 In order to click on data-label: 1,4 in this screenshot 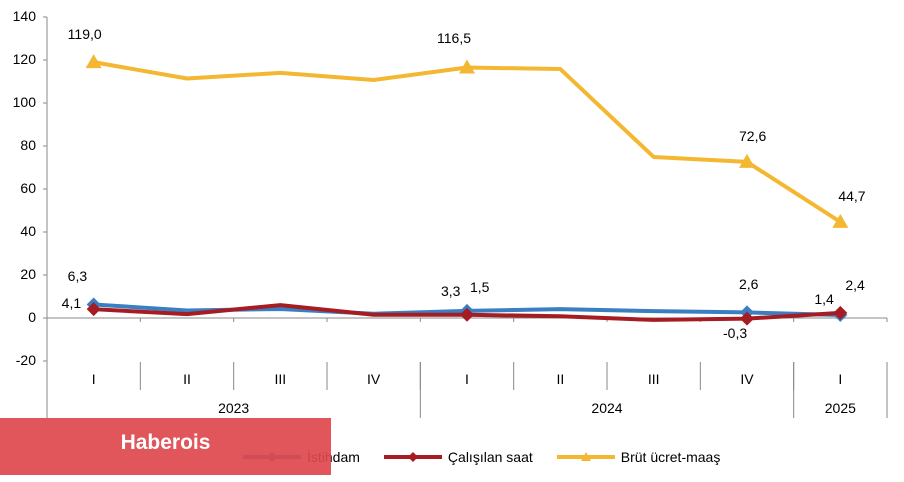, I will do `click(824, 298)`.